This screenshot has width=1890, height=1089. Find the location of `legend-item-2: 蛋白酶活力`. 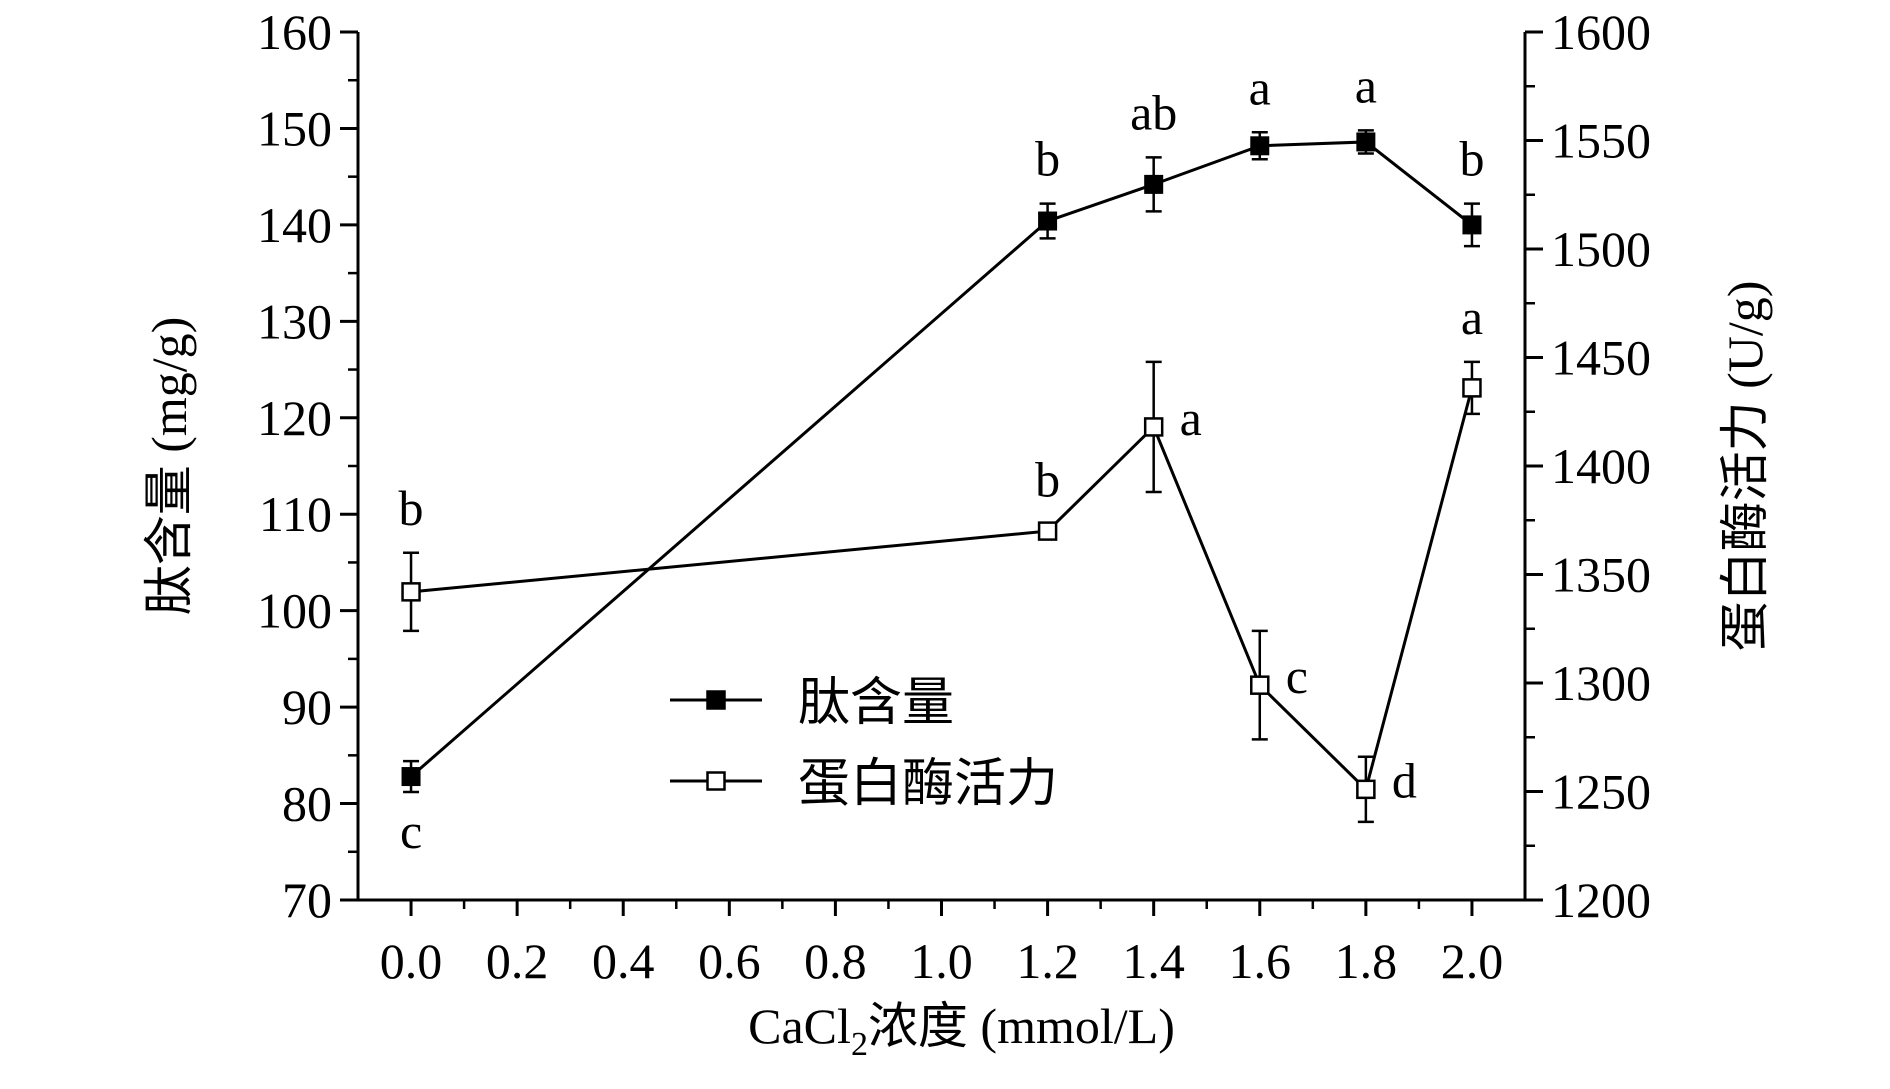

legend-item-2: 蛋白酶活力 is located at coordinates (864, 784).